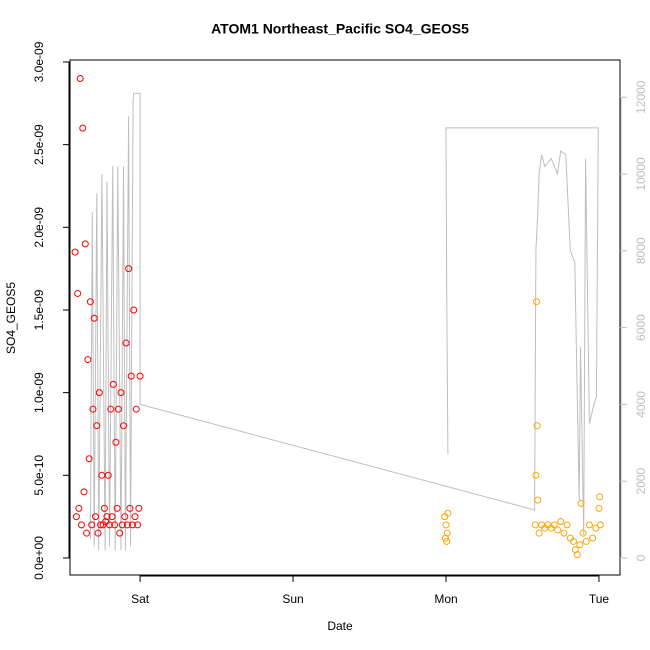  What do you see at coordinates (140, 599) in the screenshot?
I see `x-tick-label: Sat` at bounding box center [140, 599].